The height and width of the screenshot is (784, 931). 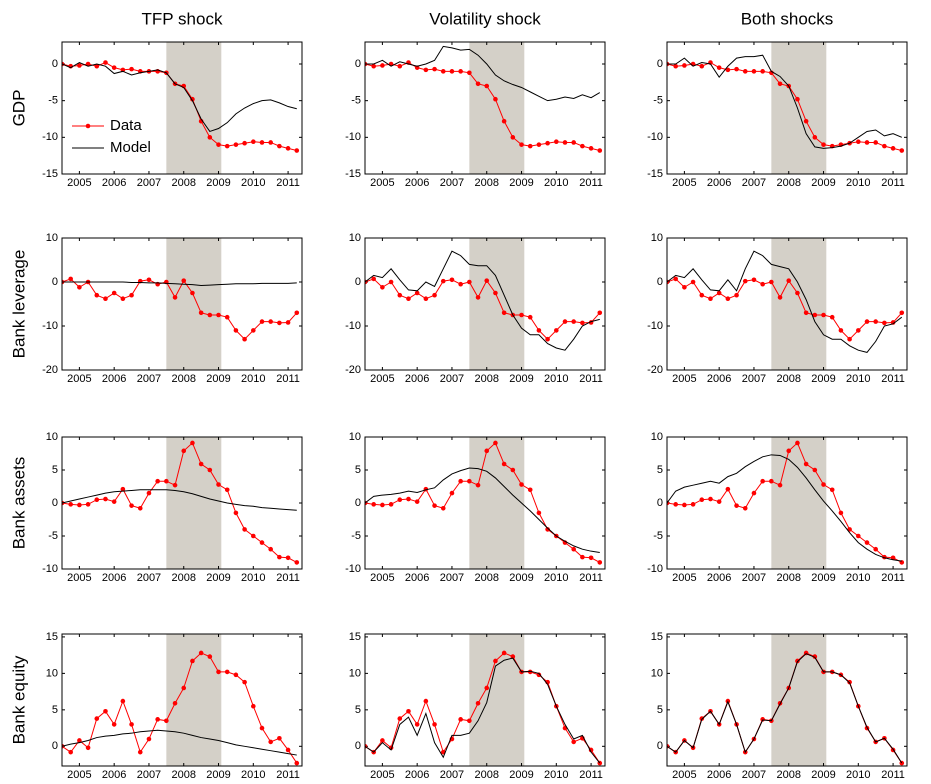 What do you see at coordinates (658, 101) in the screenshot?
I see `y-tick-label: -5` at bounding box center [658, 101].